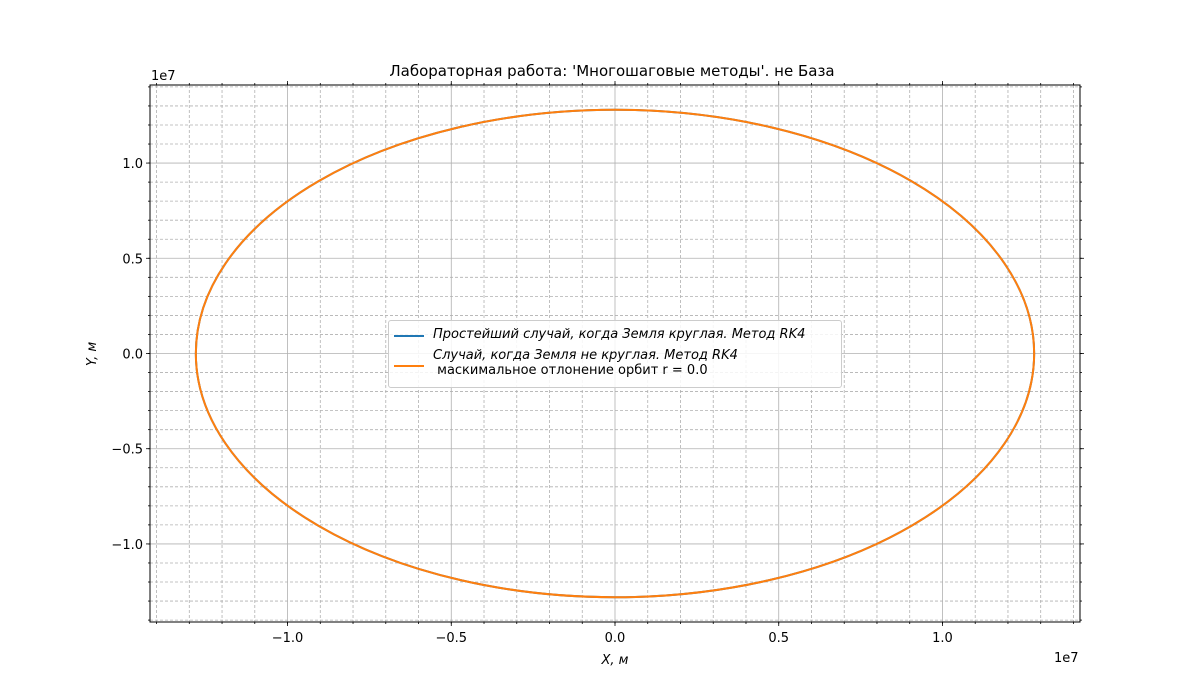 The width and height of the screenshot is (1200, 700). Describe the element at coordinates (1066, 658) in the screenshot. I see `x-offset-label: 1e7` at that location.